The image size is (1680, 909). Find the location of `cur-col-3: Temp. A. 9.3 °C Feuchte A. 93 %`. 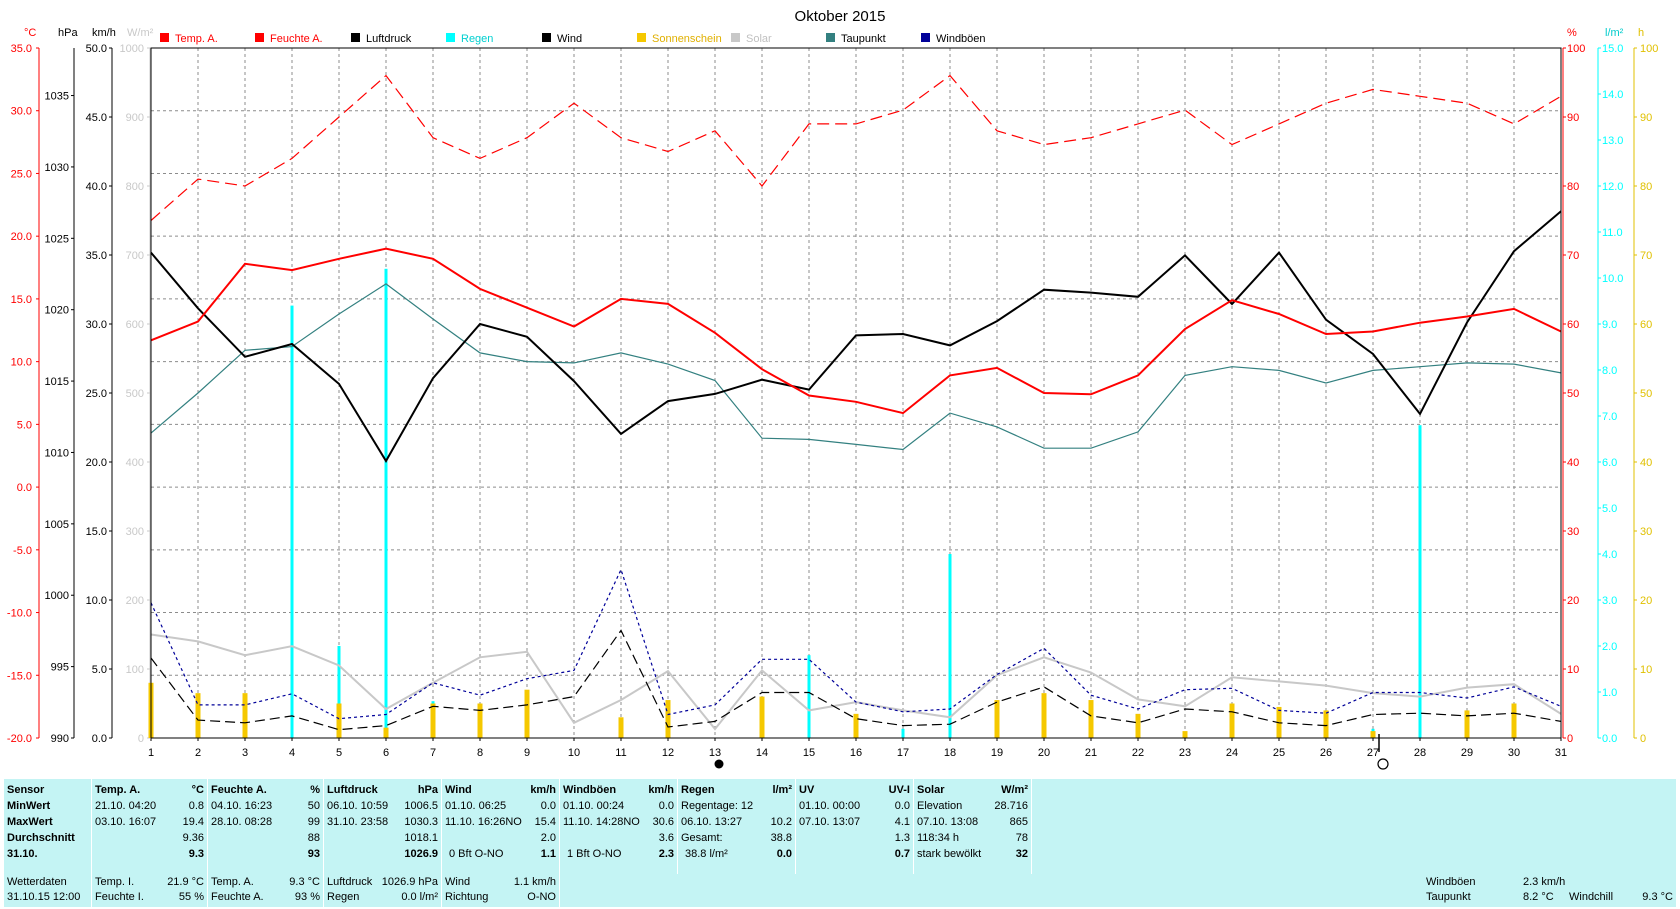

cur-col-3: Temp. A. 9.3 °C Feuchte A. 93 % is located at coordinates (266, 890).